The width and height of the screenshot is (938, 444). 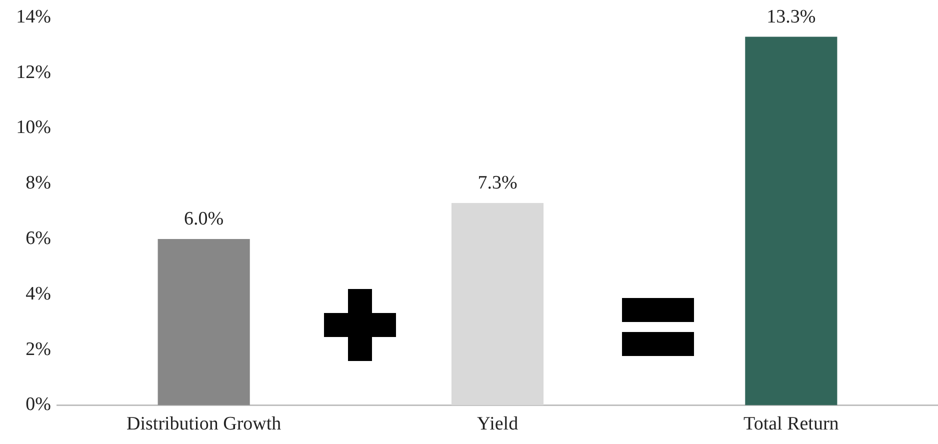 I want to click on y-tick-label: 6%, so click(x=39, y=238).